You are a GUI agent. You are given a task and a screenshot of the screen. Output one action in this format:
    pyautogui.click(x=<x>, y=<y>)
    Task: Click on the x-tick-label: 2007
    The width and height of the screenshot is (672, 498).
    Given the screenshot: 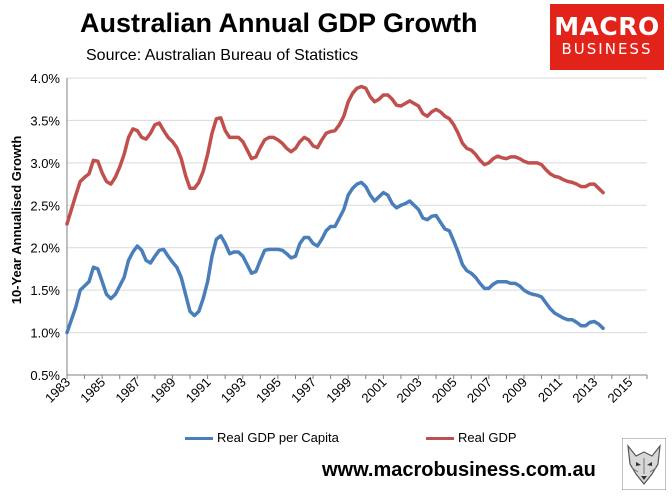 What is the action you would take?
    pyautogui.click(x=479, y=390)
    